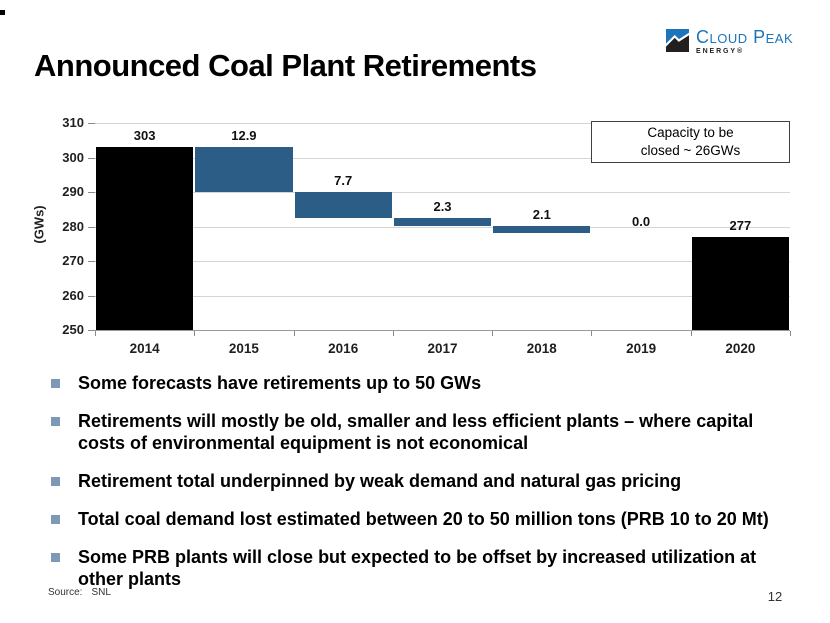  Describe the element at coordinates (65, 592) in the screenshot. I see `source-label: Source:` at that location.